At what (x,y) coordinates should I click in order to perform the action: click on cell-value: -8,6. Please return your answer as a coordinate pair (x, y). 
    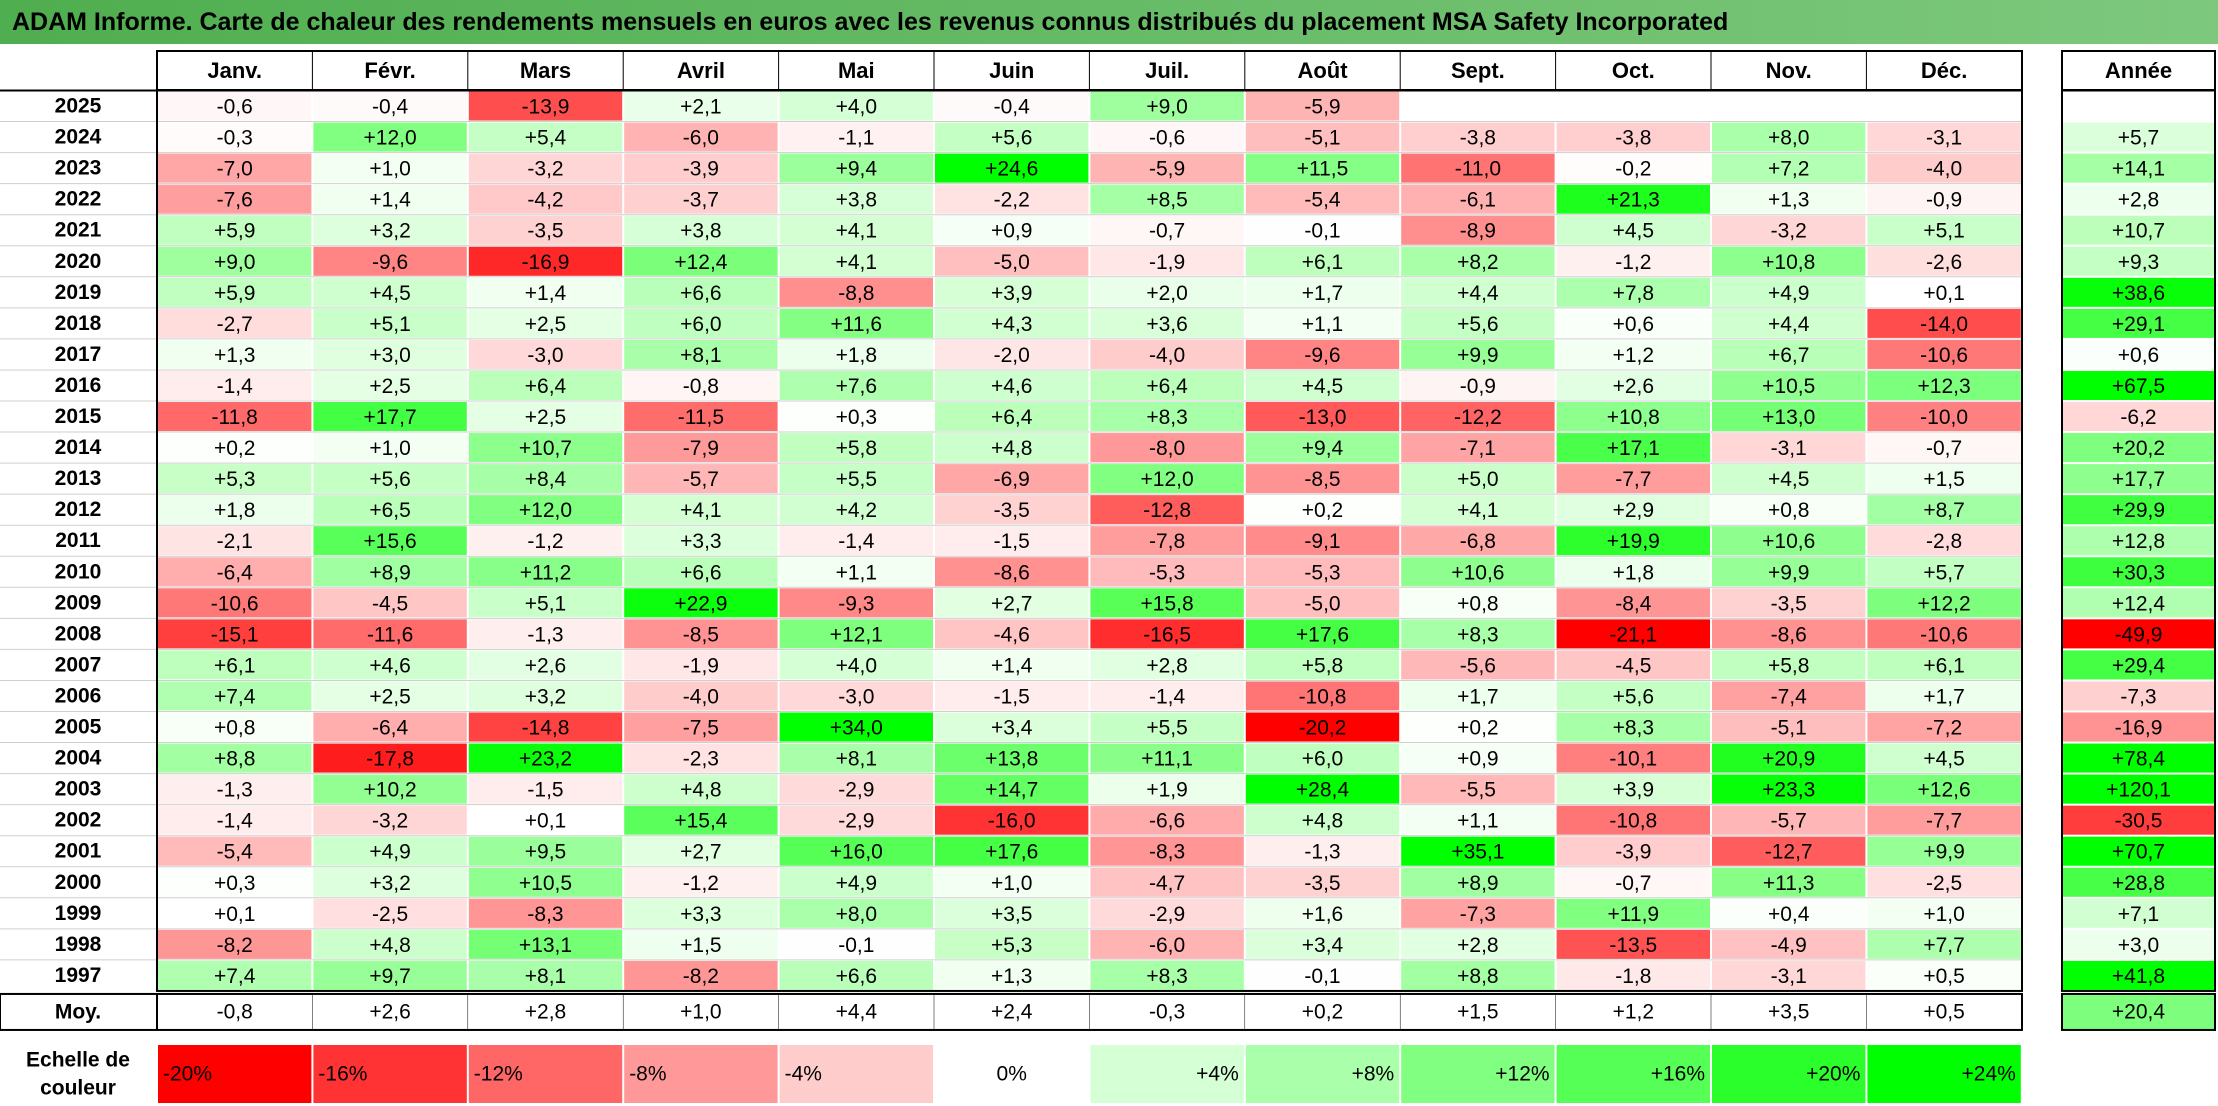
    Looking at the image, I should click on (1789, 634).